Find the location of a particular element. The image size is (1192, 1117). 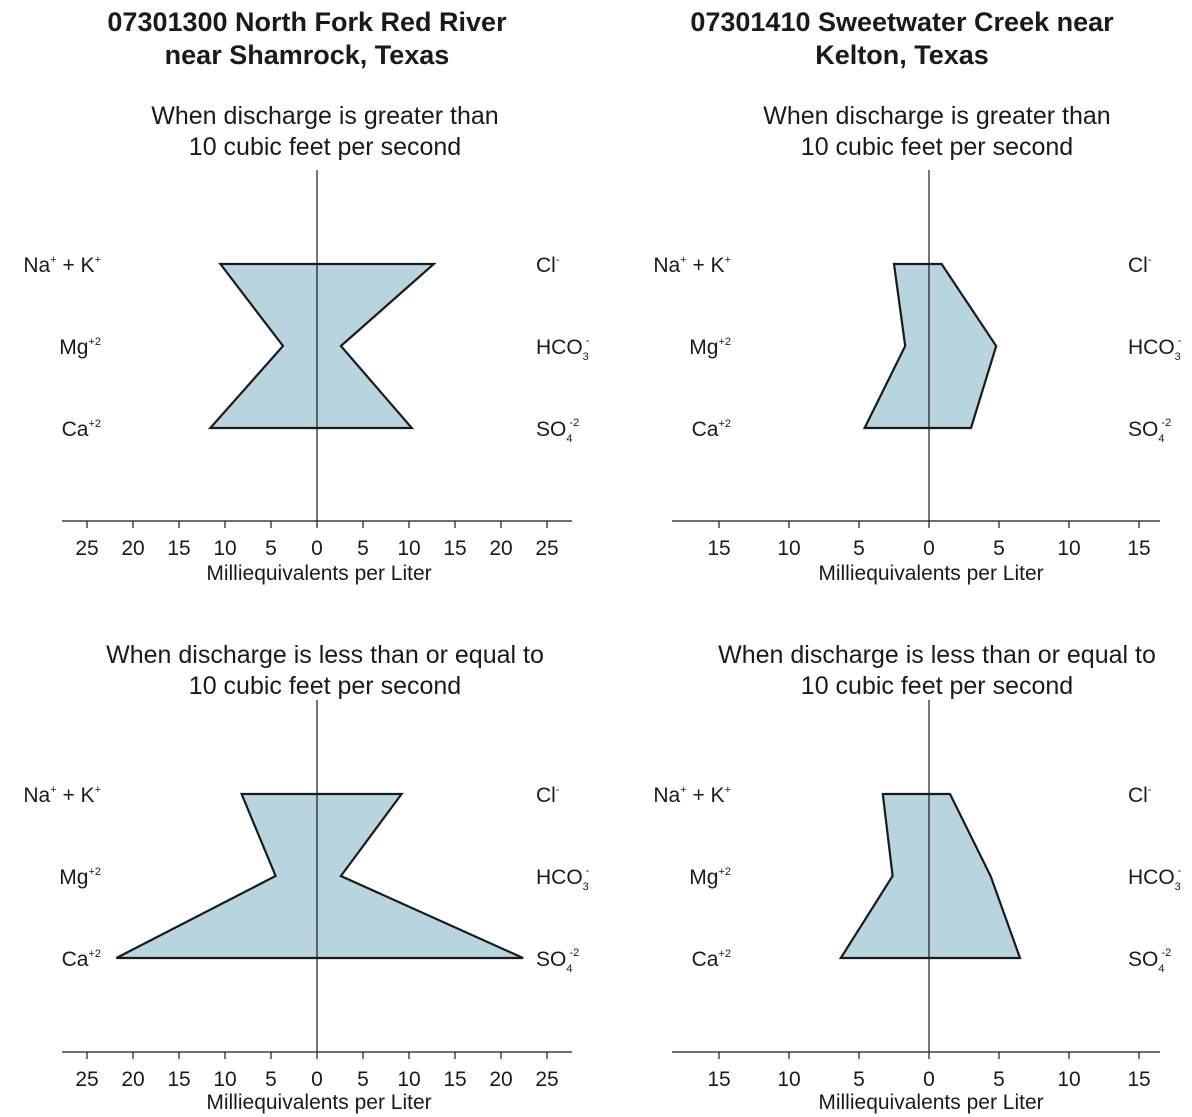

station-title-right-line2: Kelton, Texas is located at coordinates (902, 55).